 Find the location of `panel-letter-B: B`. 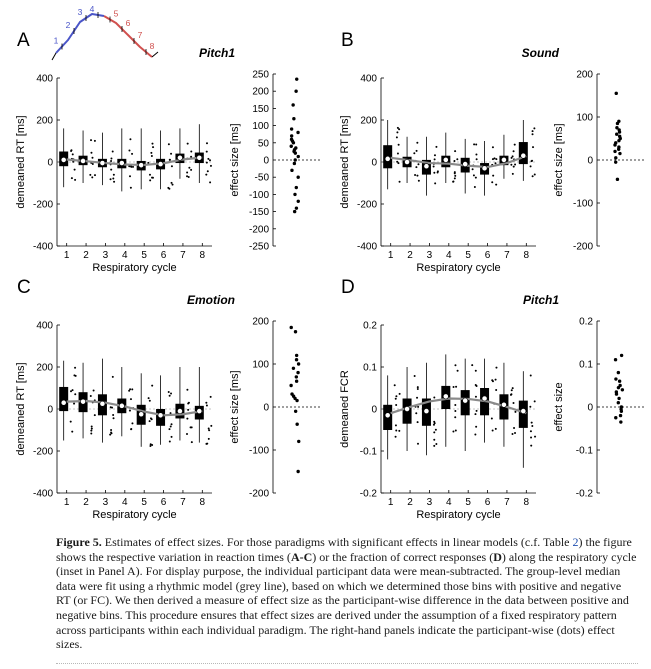

panel-letter-B: B is located at coordinates (347, 40).